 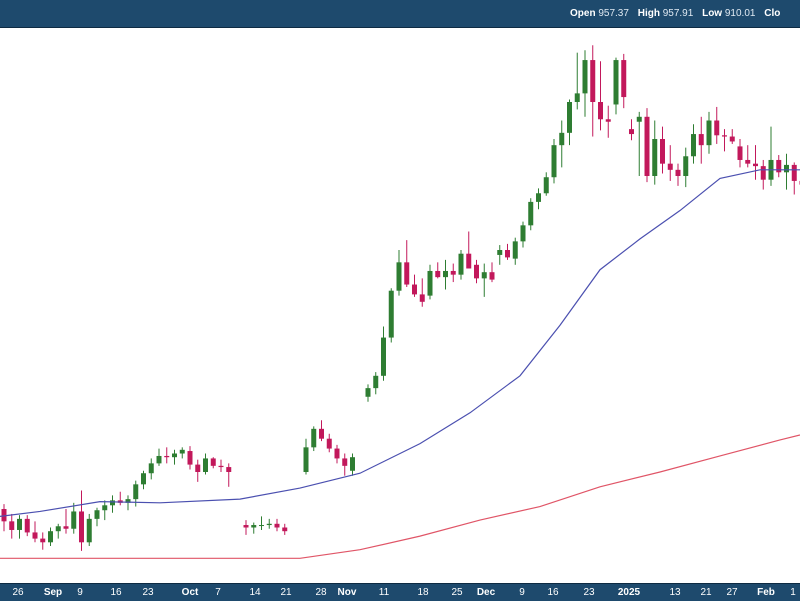 What do you see at coordinates (740, 13) in the screenshot?
I see `low-value: 910.01` at bounding box center [740, 13].